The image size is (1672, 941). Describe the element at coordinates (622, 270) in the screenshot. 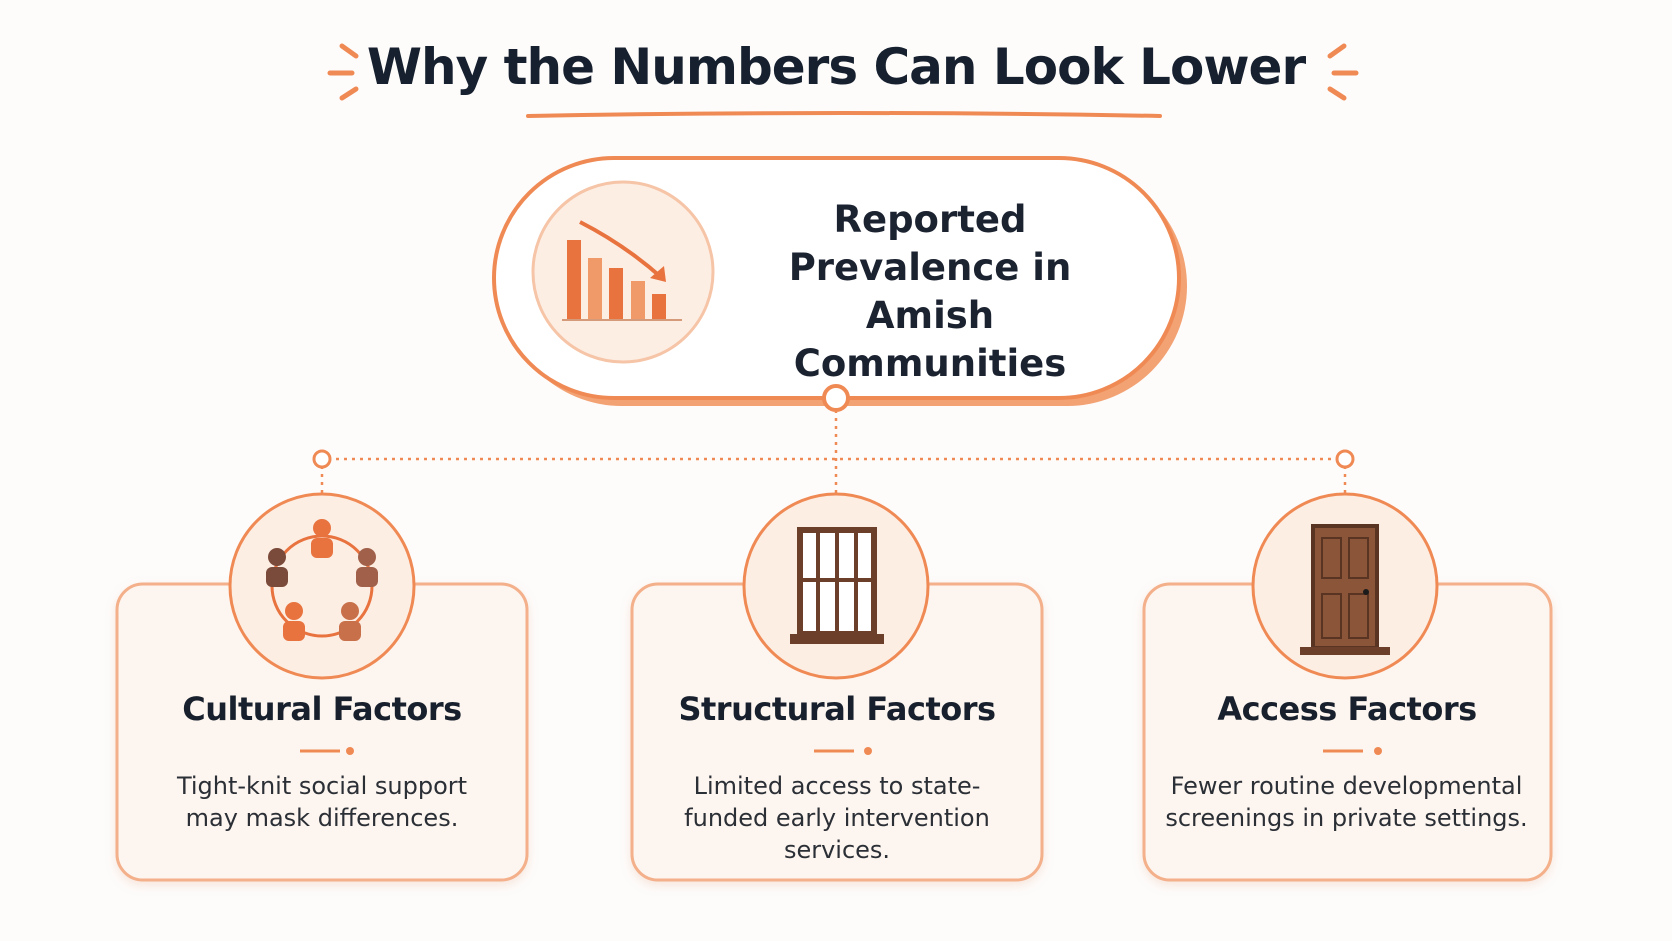

I see `chart-icon` at that location.